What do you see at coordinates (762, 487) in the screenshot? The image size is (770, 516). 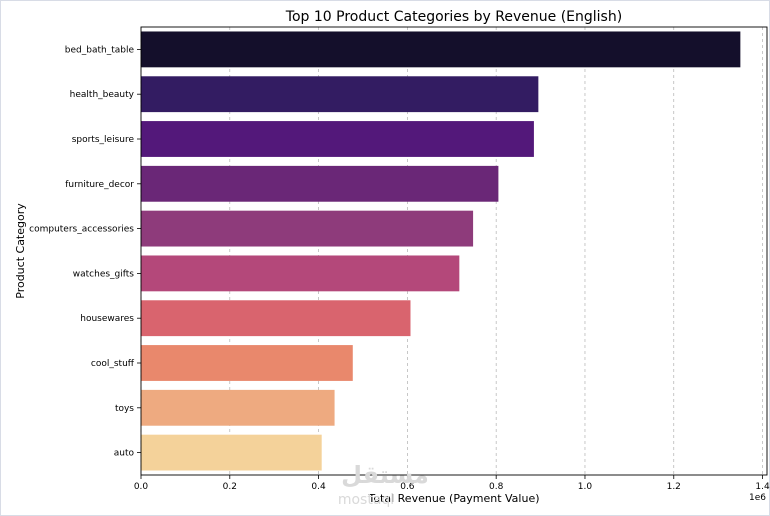 I see `x-tick-label: 1.4` at bounding box center [762, 487].